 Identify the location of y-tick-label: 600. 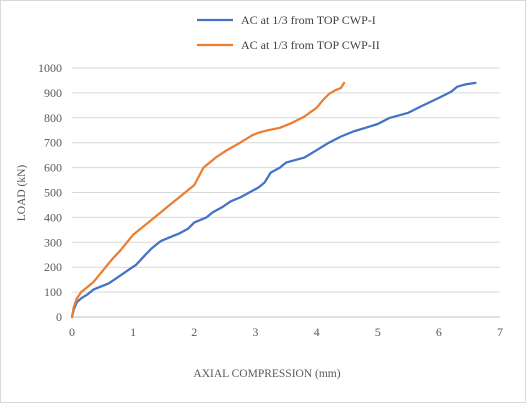
(53, 168).